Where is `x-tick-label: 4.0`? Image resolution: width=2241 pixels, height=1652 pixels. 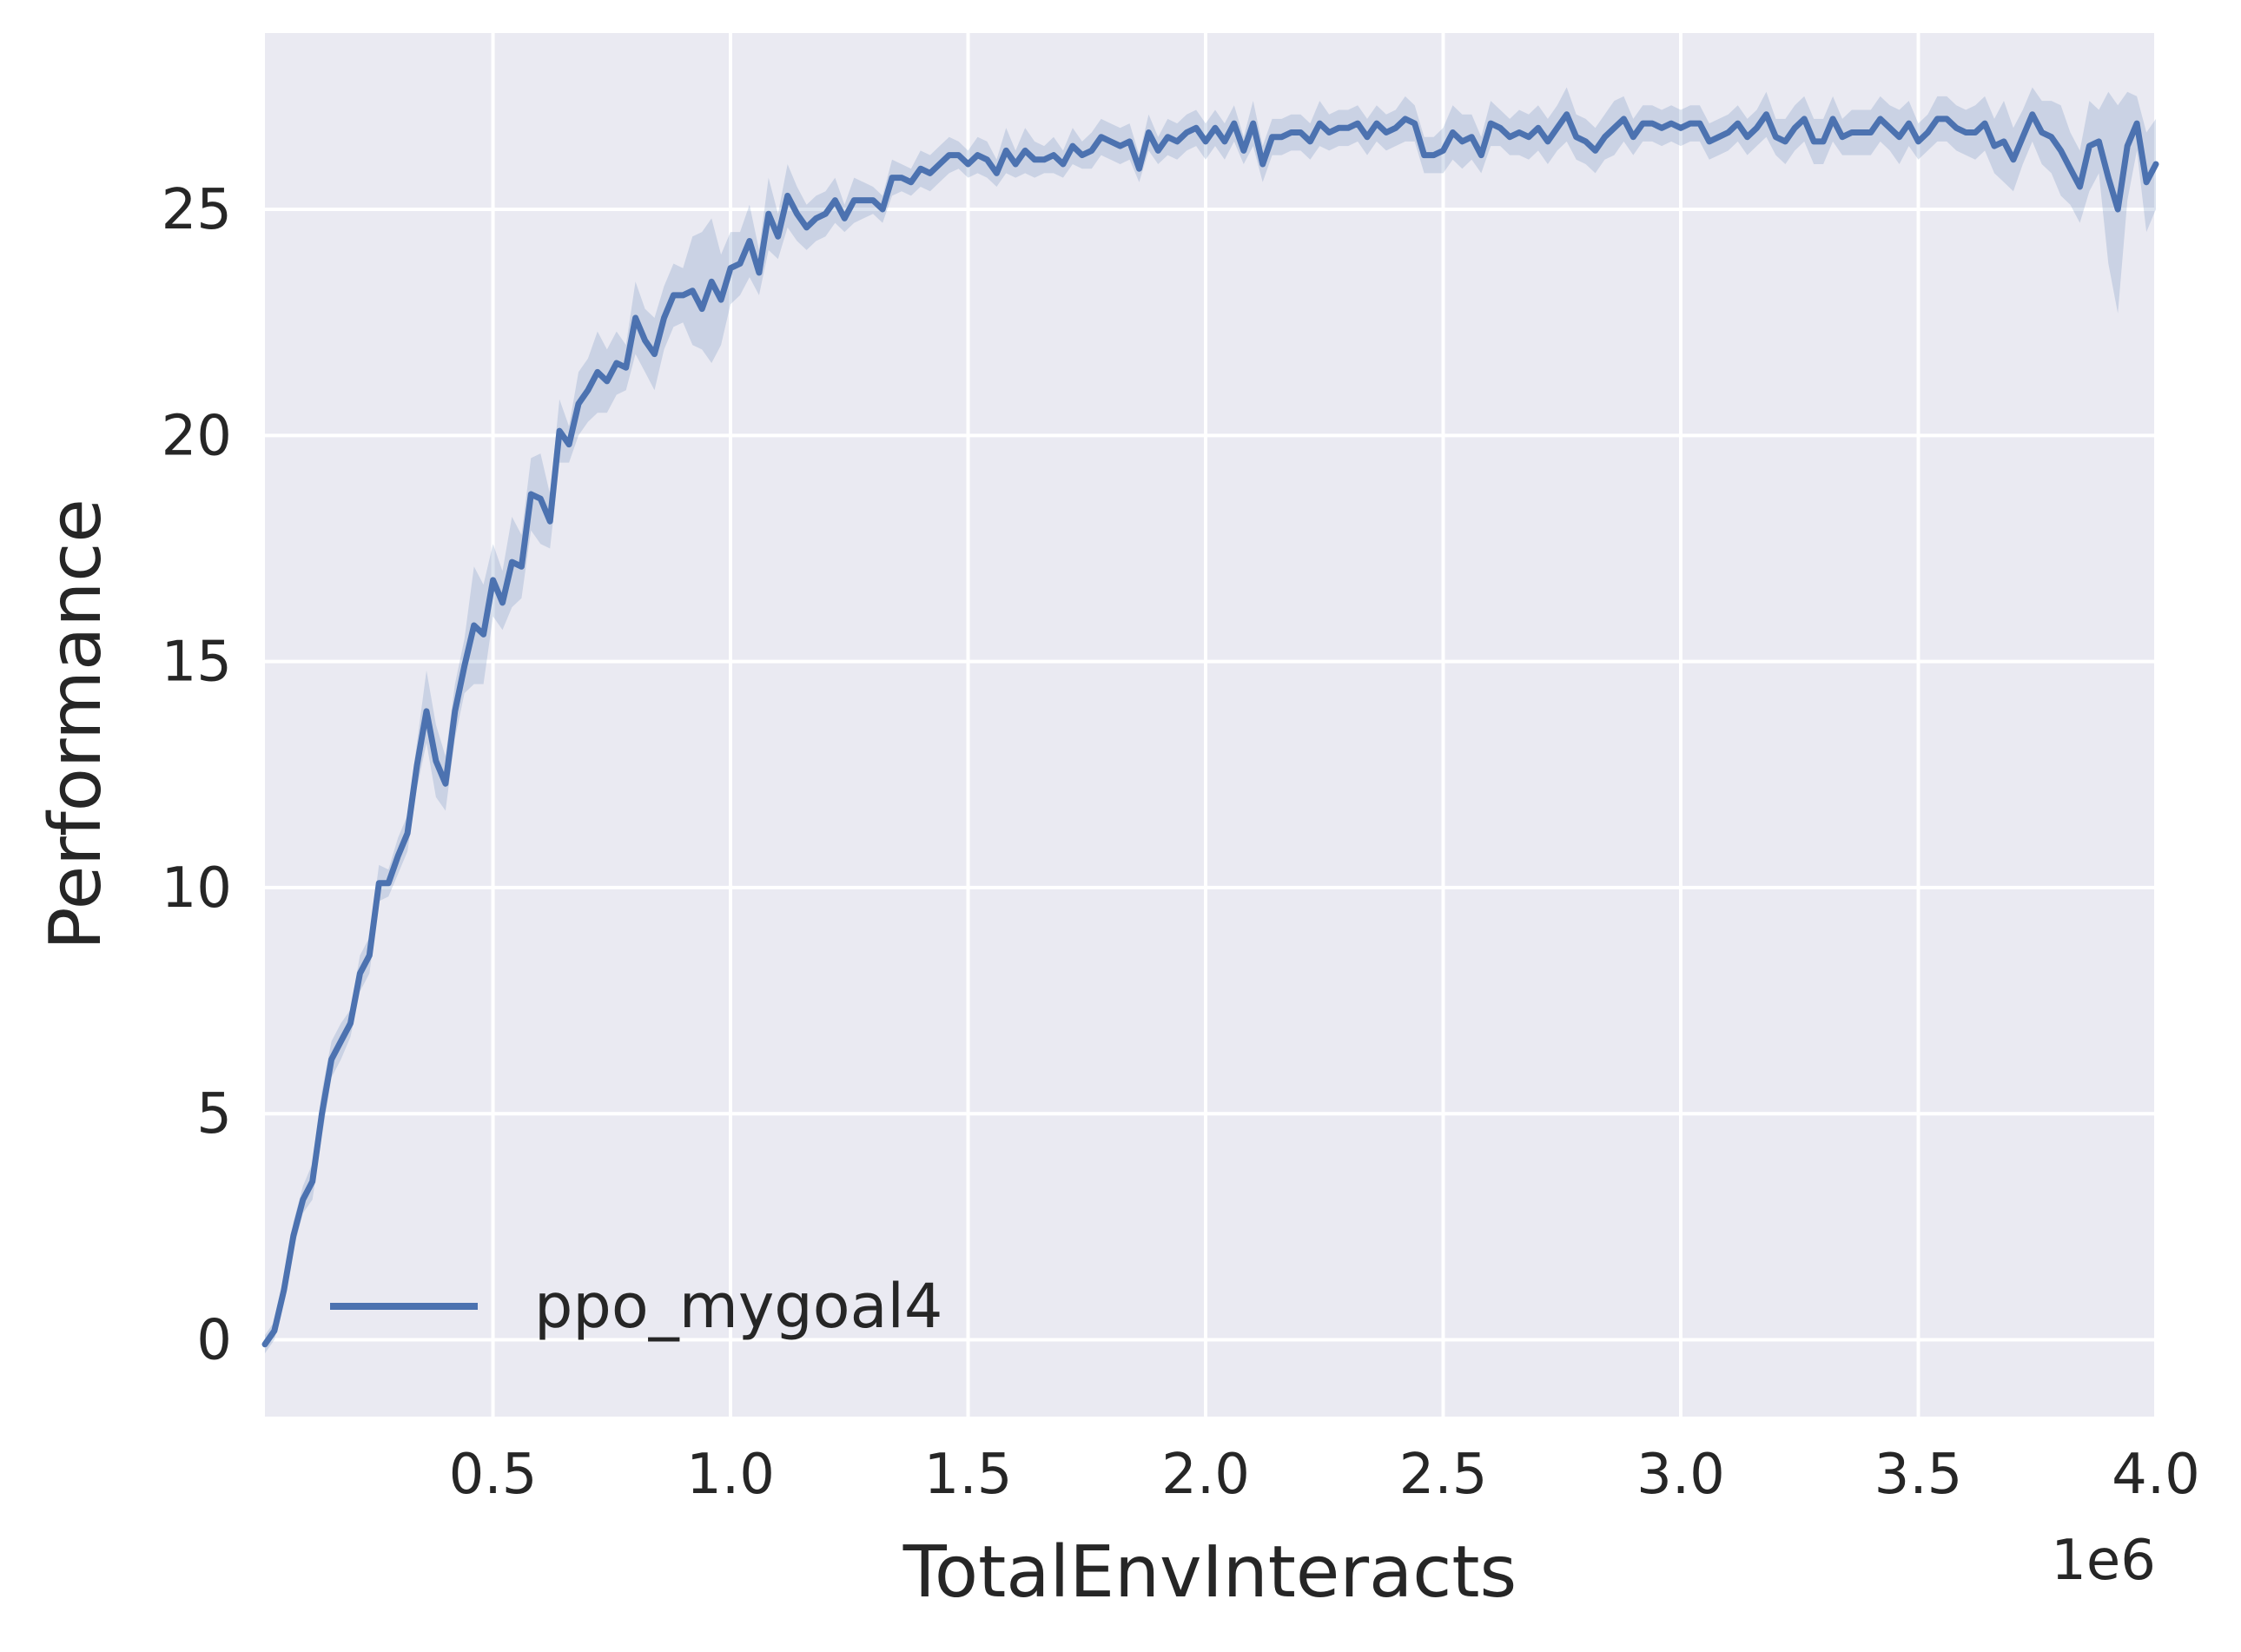
x-tick-label: 4.0 is located at coordinates (2156, 1475).